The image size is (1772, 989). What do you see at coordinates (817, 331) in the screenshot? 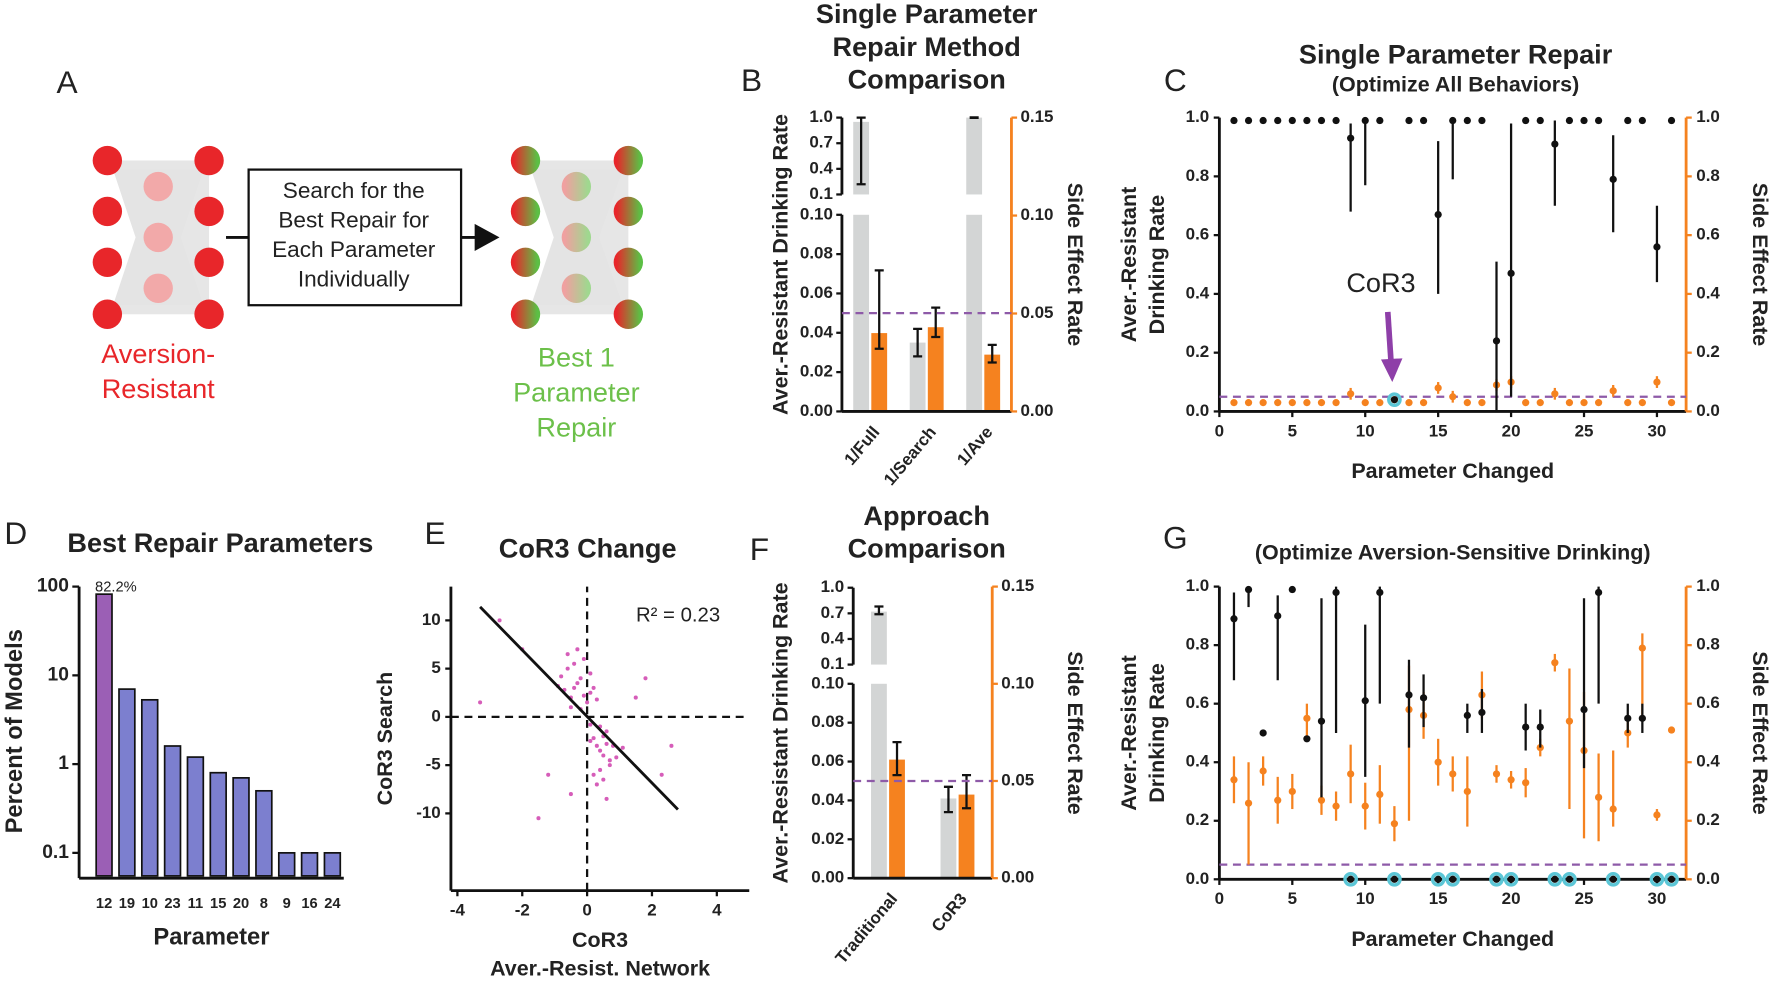
I see `y-tick-label: 0.04` at bounding box center [817, 331].